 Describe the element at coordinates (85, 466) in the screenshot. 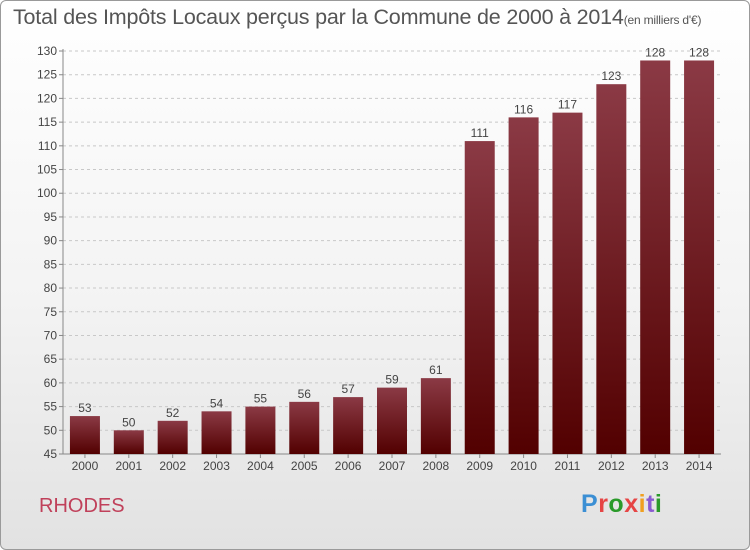

I see `x-tick-label: 2000` at that location.